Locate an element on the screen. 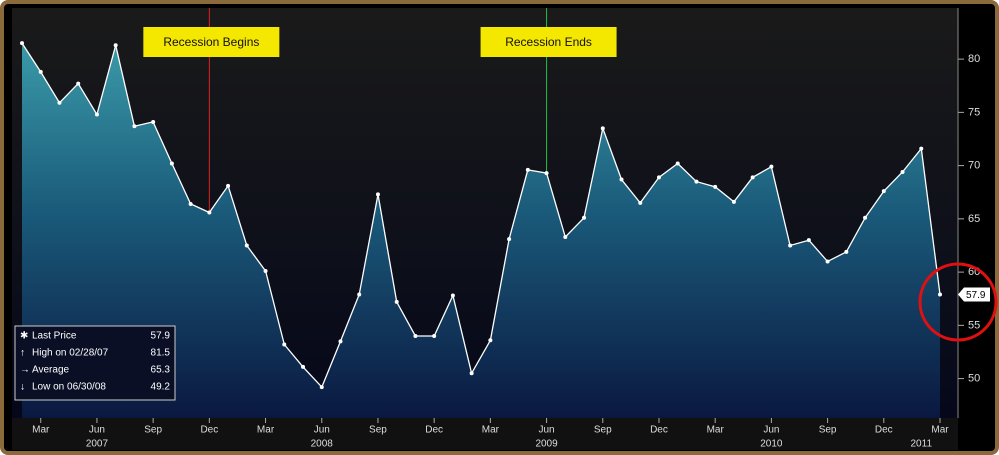 This screenshot has height=455, width=999. y-tick-label: 65 is located at coordinates (974, 219).